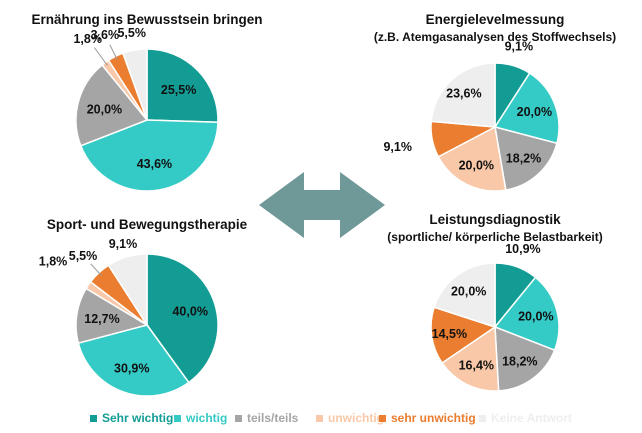 This screenshot has width=642, height=433. I want to click on legend-swatch-wichtig, so click(177, 418).